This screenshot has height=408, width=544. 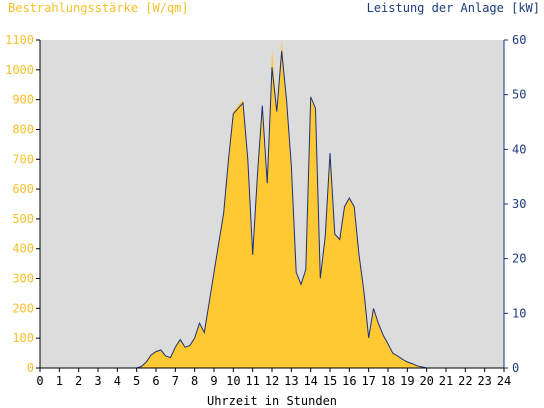 I want to click on left-y-tick-label: 300, so click(x=23, y=279).